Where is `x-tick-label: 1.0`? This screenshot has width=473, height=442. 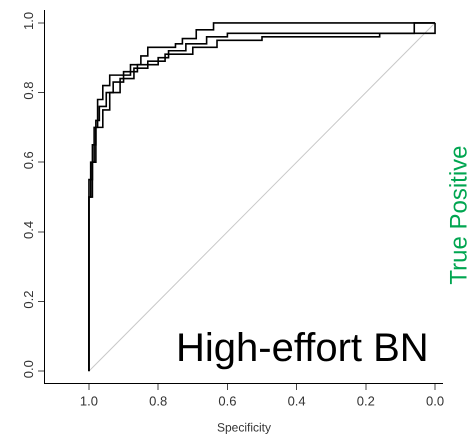
x-tick-label: 1.0 is located at coordinates (89, 401).